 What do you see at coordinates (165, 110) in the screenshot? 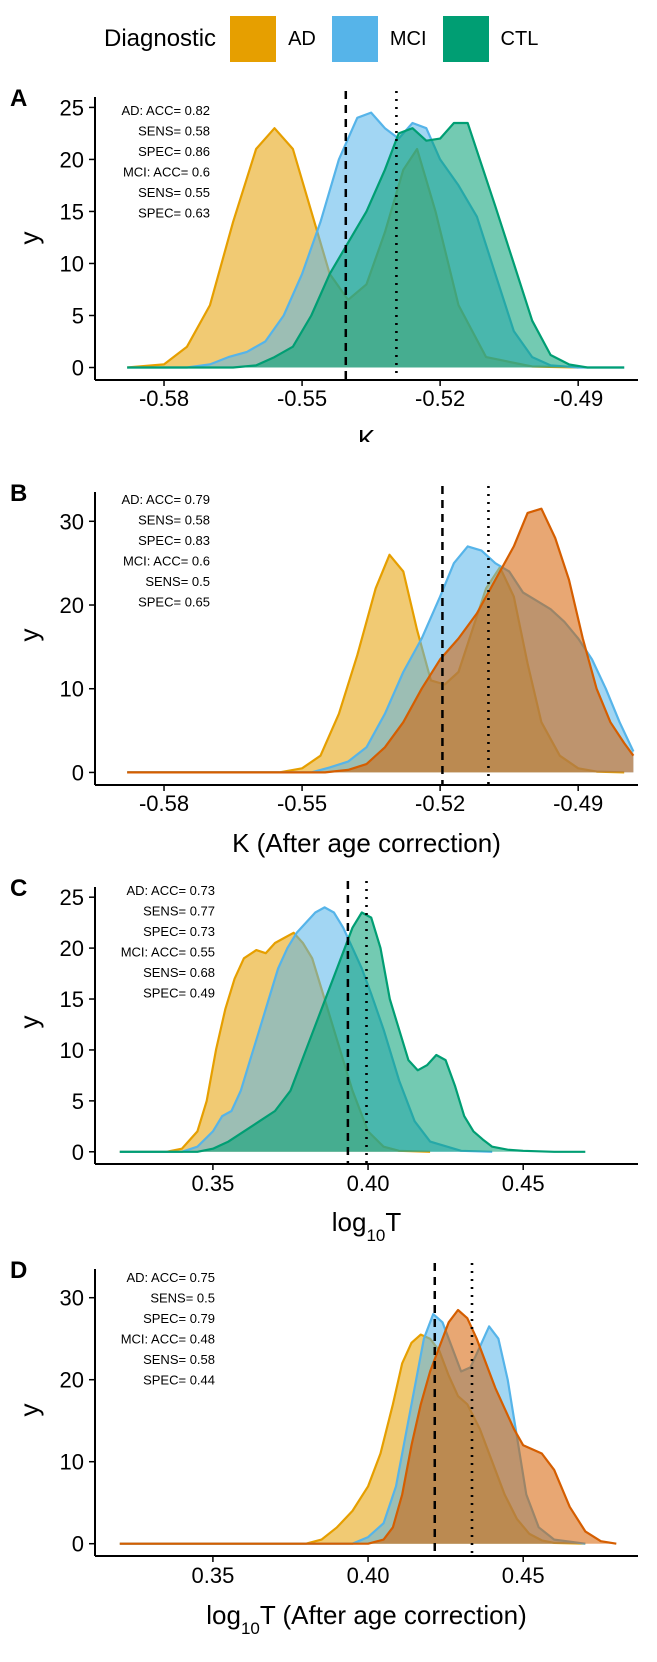
I see `stats-line: AD: ACC= 0.82` at bounding box center [165, 110].